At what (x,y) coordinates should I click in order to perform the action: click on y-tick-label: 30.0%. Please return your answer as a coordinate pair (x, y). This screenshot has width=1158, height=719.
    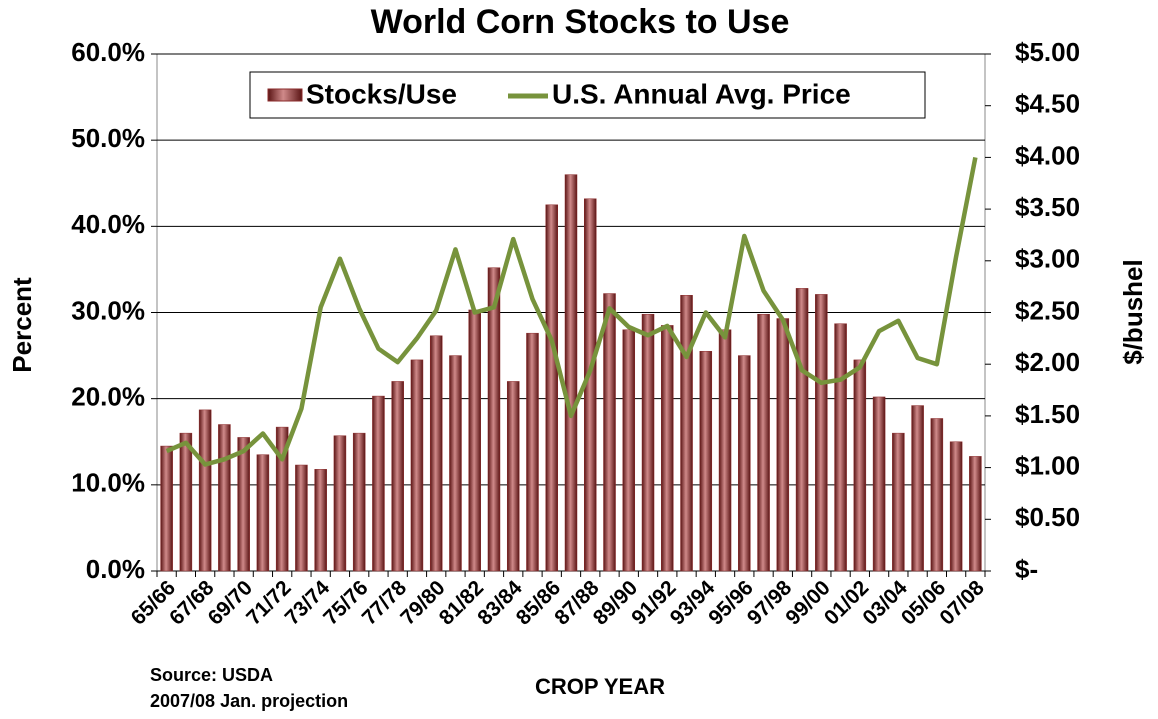
    Looking at the image, I should click on (108, 310).